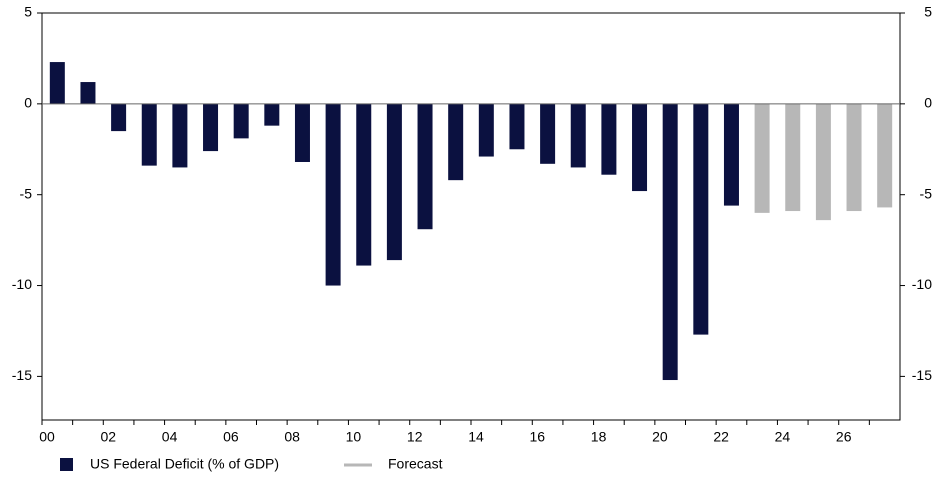  I want to click on x-tick-label: 08, so click(292, 437).